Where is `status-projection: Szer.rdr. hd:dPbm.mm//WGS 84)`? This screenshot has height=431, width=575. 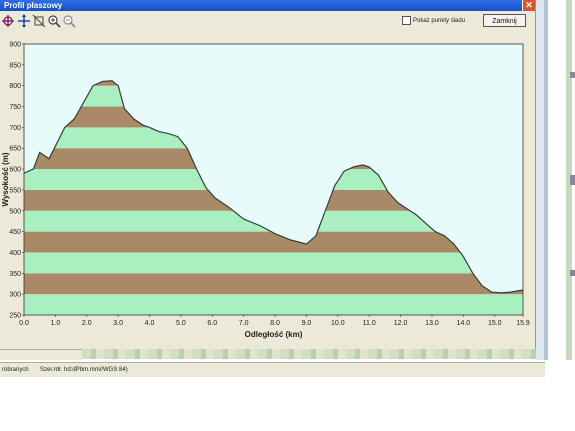
status-projection: Szer.rdr. hd:dPbm.mm//WGS 84) is located at coordinates (84, 370).